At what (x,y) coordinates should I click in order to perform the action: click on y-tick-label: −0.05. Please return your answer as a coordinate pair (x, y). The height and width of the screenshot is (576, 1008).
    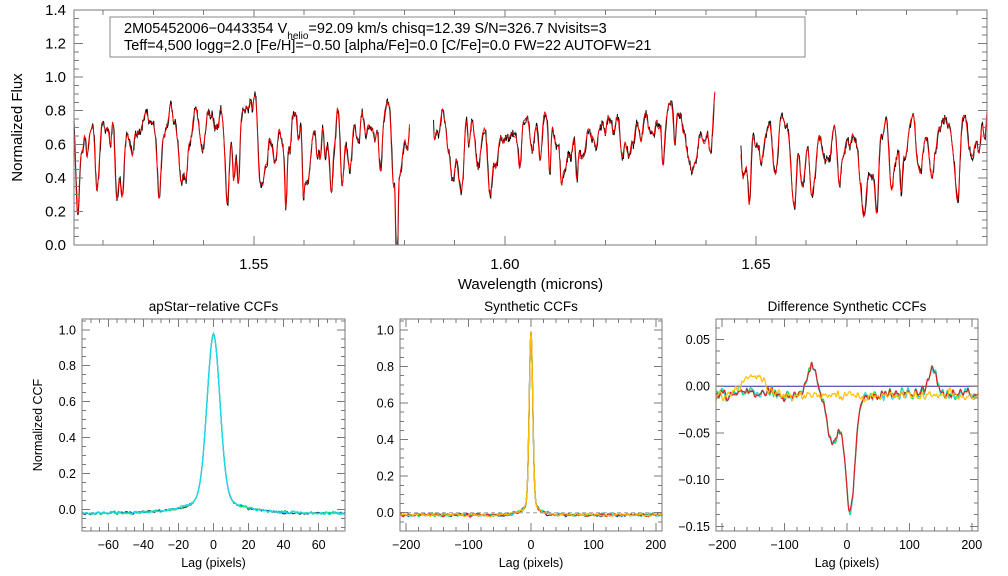
    Looking at the image, I should click on (694, 433).